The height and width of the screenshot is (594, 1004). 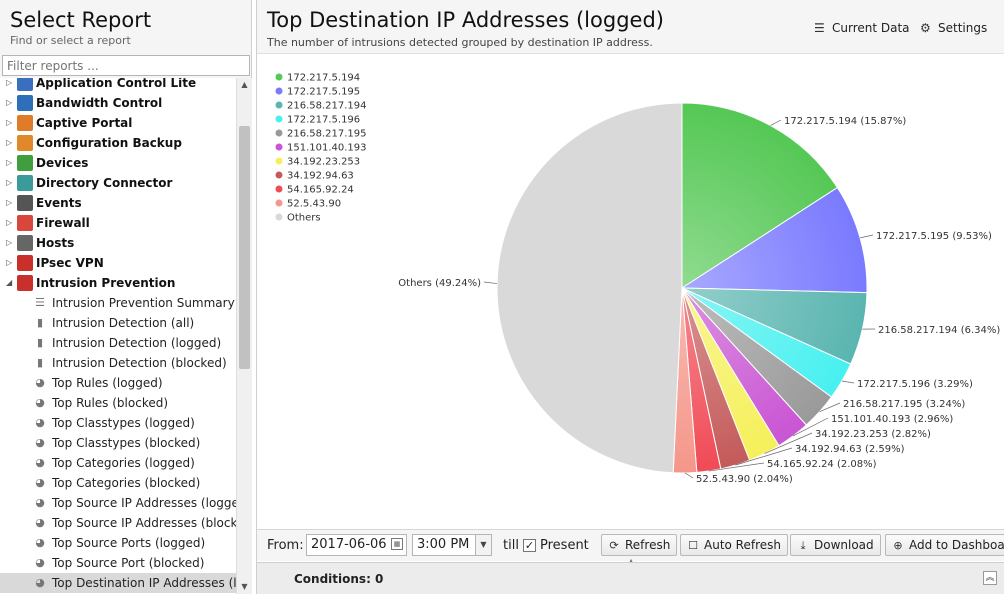 What do you see at coordinates (639, 545) in the screenshot?
I see `refresh-button: ⟳ Refresh` at bounding box center [639, 545].